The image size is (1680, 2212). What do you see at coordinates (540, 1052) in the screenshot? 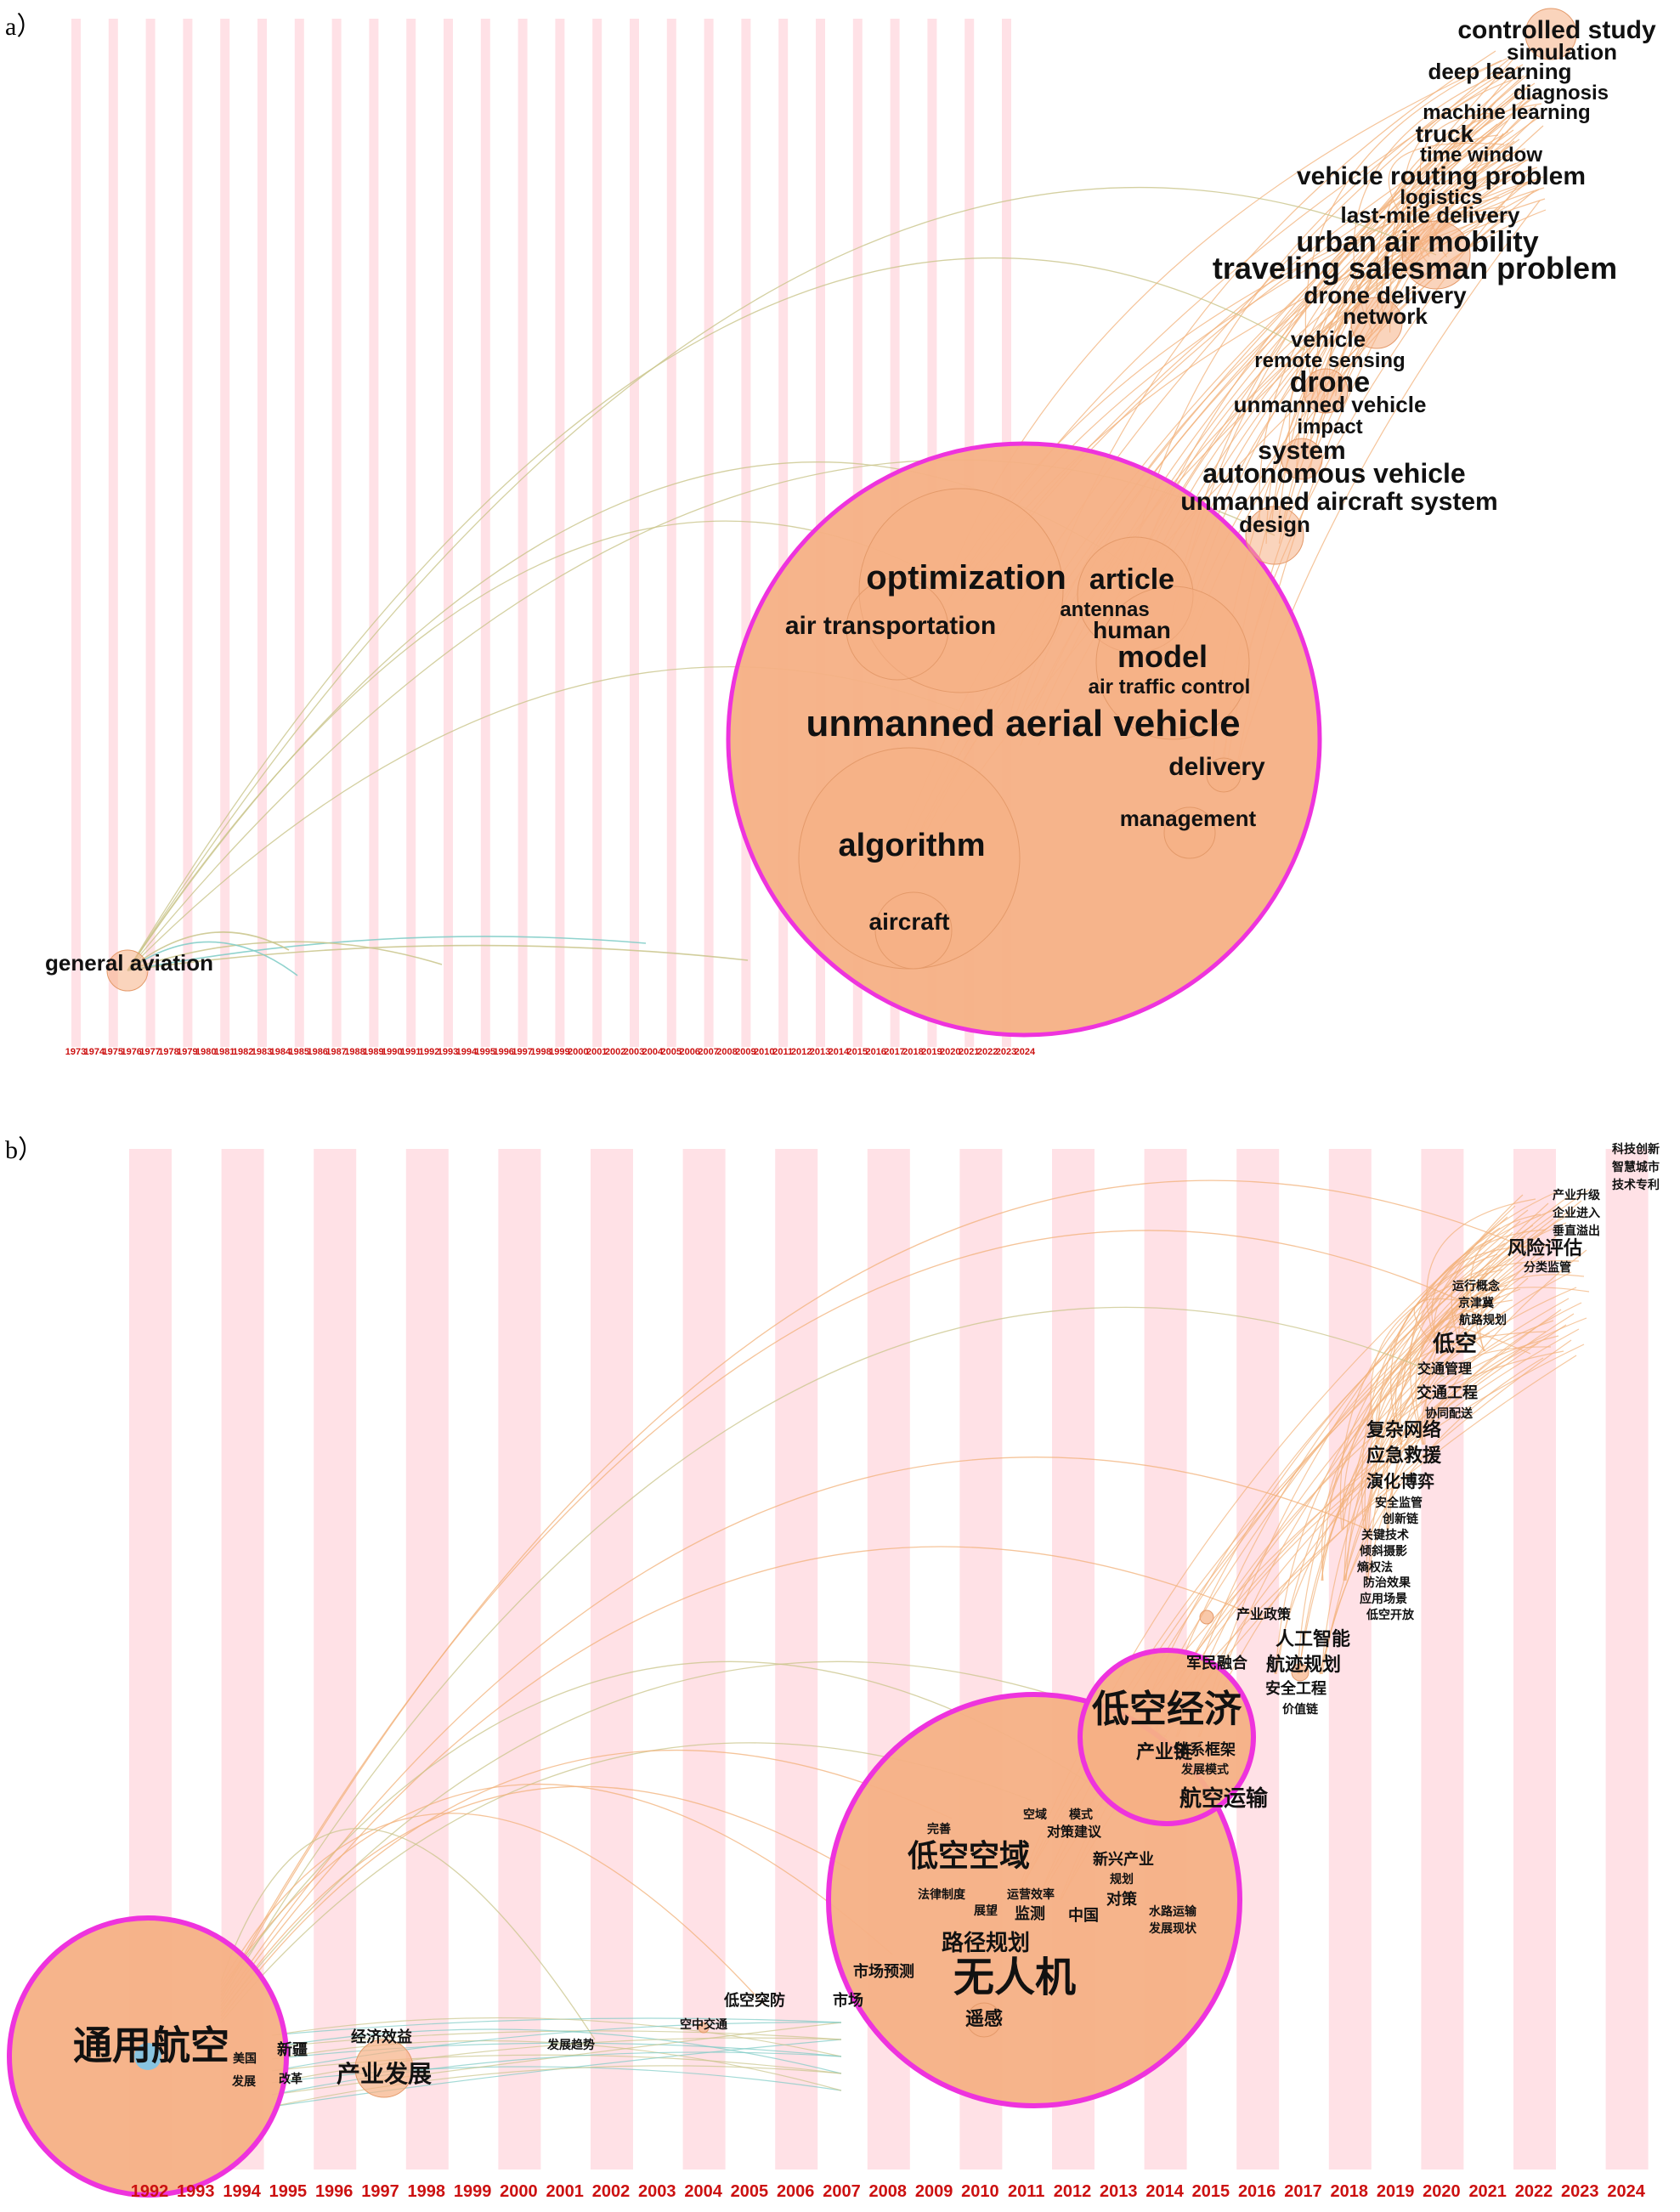
I see `year-tick-label: 1998` at bounding box center [540, 1052].